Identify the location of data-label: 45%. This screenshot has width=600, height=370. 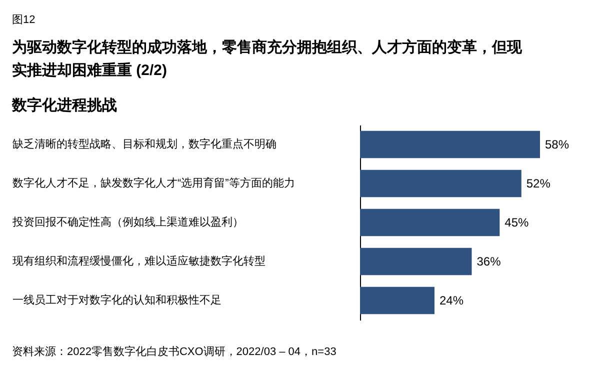
(517, 223).